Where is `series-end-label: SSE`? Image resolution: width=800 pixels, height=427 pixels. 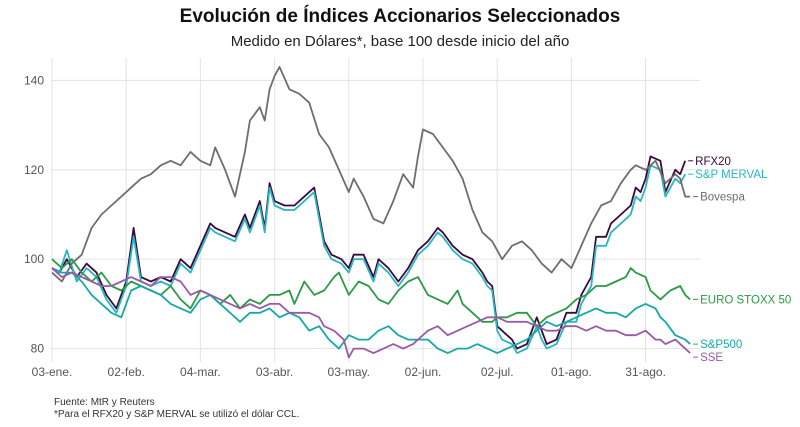
series-end-label: SSE is located at coordinates (711, 358).